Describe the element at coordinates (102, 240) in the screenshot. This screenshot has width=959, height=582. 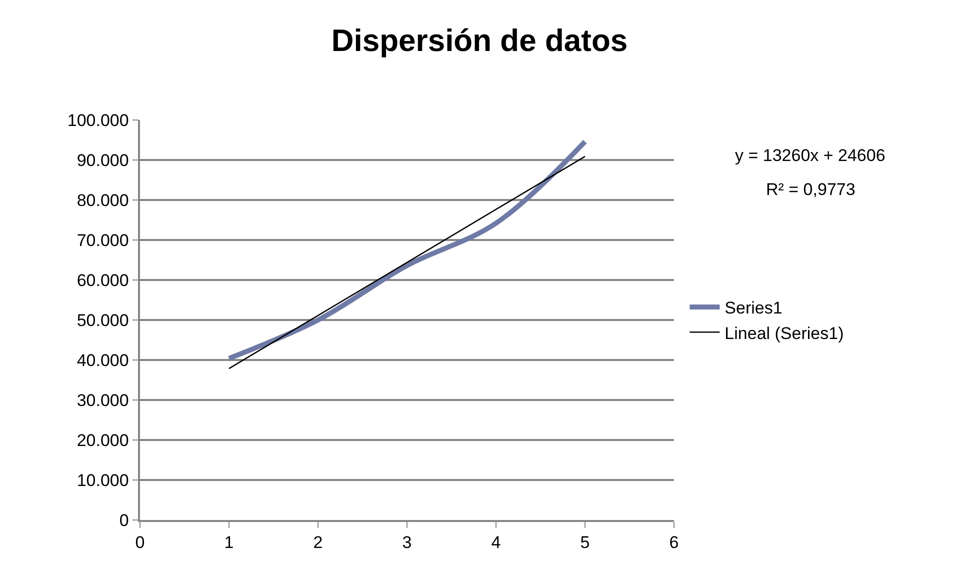
I see `y-tick-label: 70.000` at that location.